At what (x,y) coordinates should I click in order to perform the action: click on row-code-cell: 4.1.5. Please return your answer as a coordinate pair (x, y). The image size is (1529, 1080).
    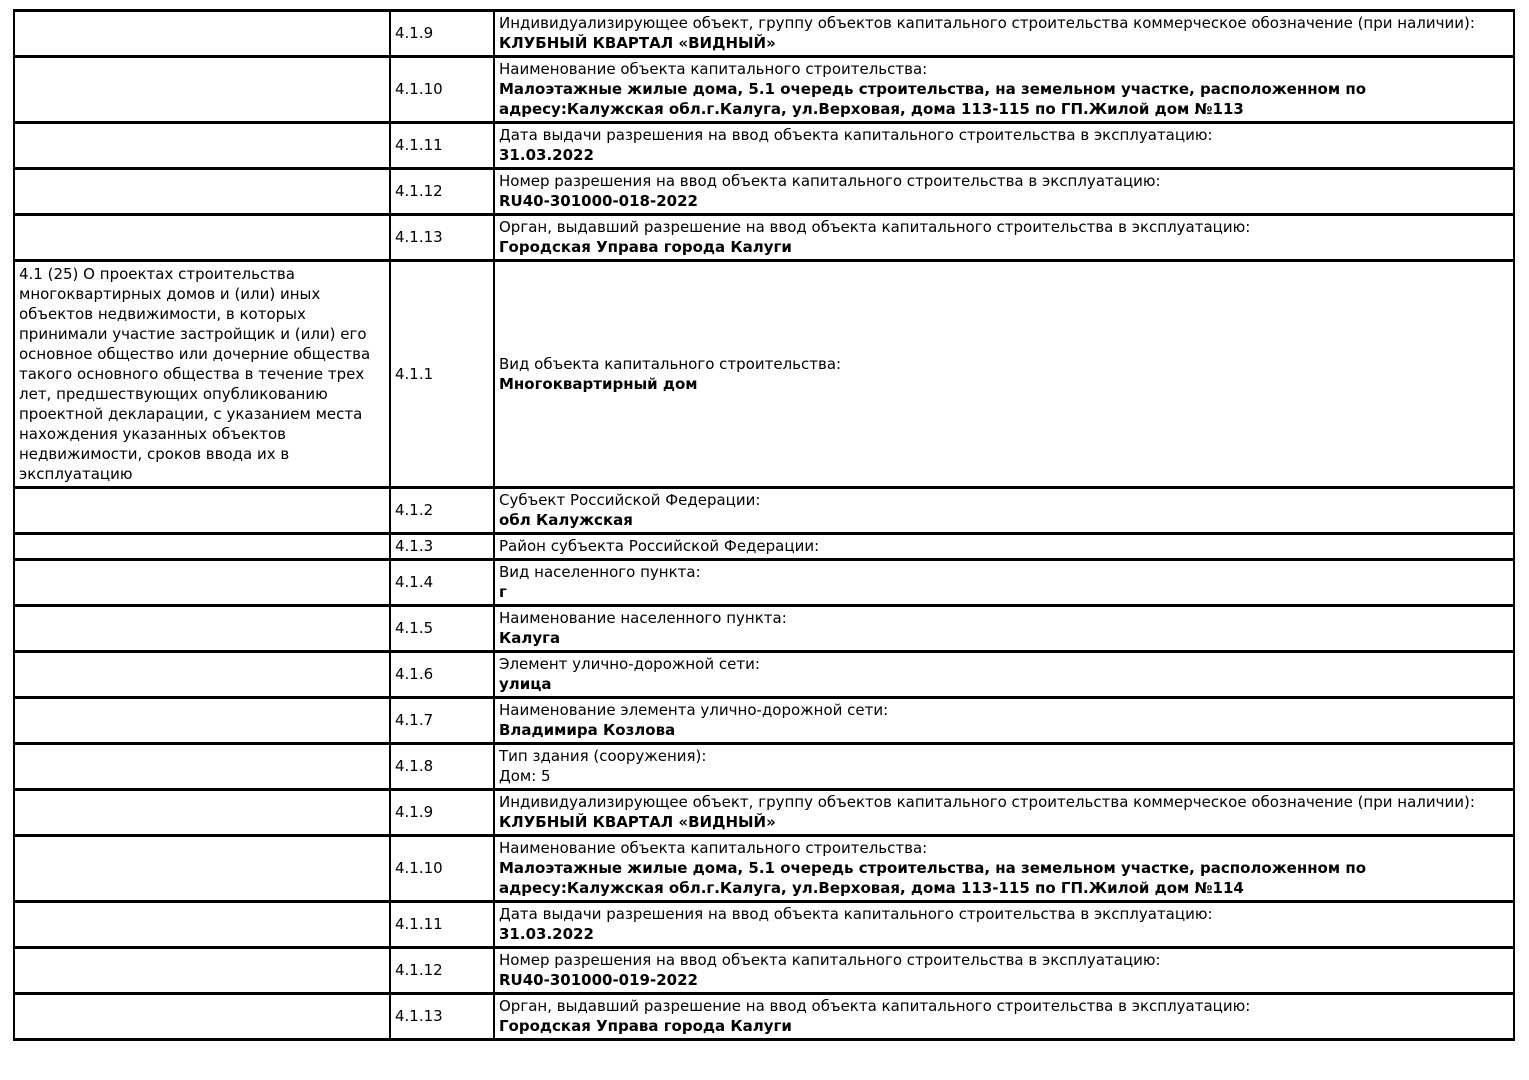
    Looking at the image, I should click on (442, 628).